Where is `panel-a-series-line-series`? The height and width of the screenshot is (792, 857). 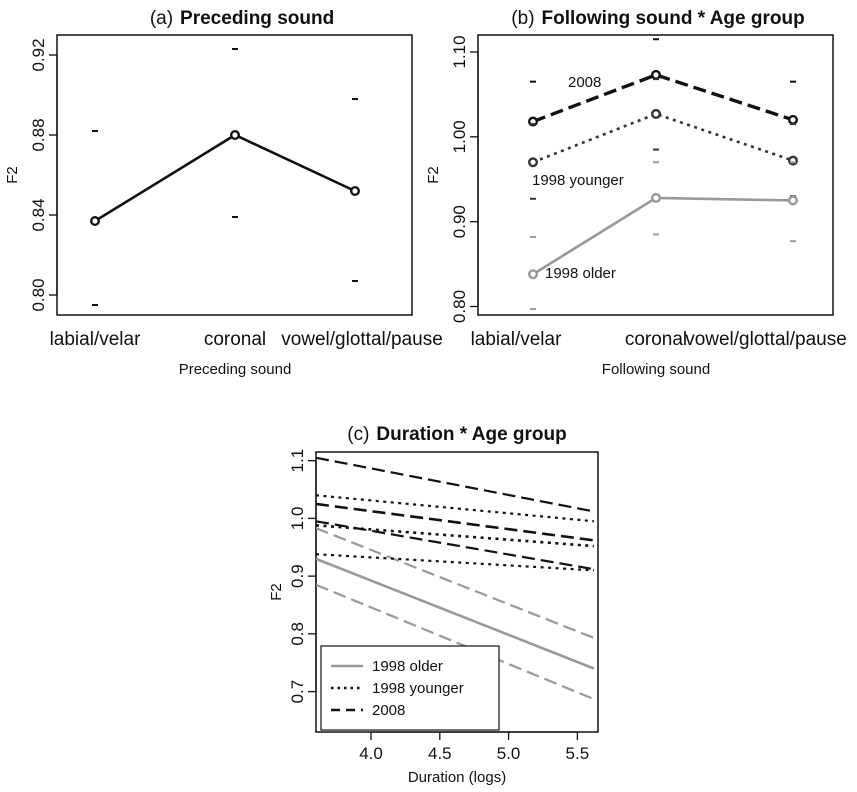
panel-a-series-line-series is located at coordinates (225, 178).